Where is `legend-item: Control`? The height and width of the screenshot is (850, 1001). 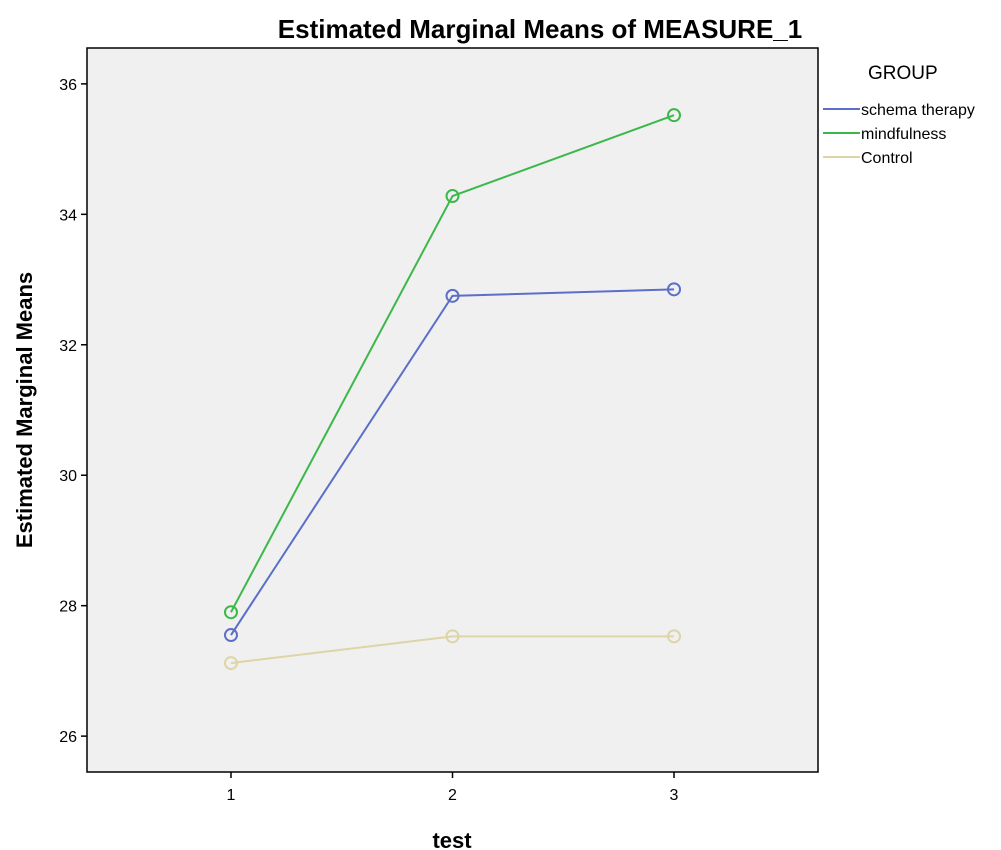
legend-item: Control is located at coordinates (868, 158).